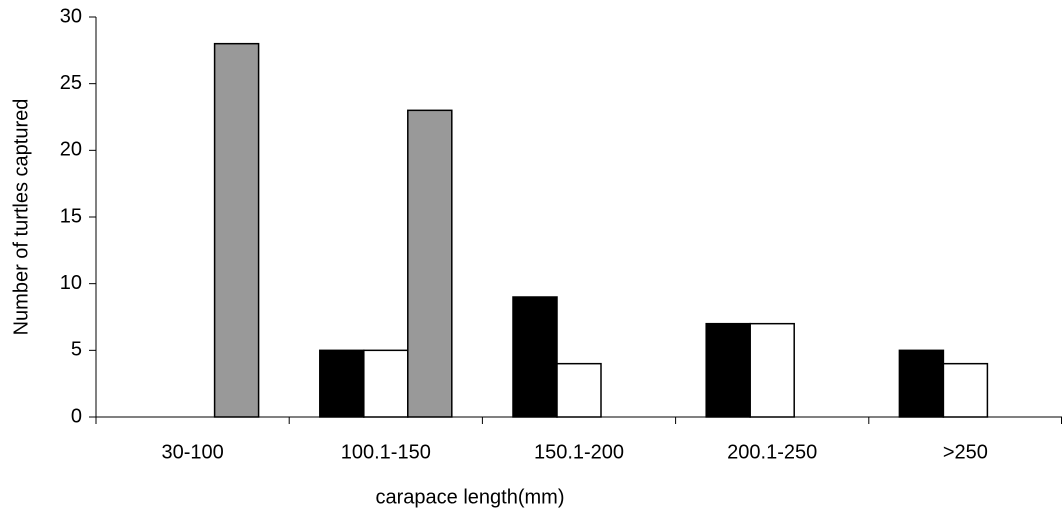  I want to click on x-tick-label: 100.1-150, so click(386, 452).